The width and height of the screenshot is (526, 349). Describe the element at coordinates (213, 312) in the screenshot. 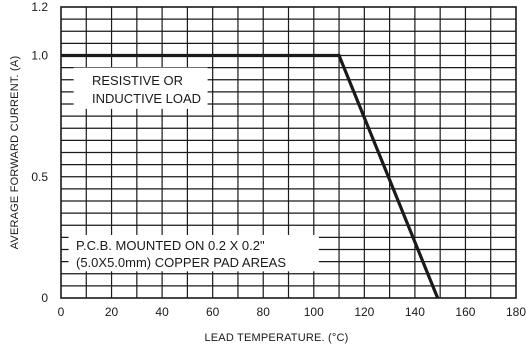

I see `x-tick-label: 60` at that location.